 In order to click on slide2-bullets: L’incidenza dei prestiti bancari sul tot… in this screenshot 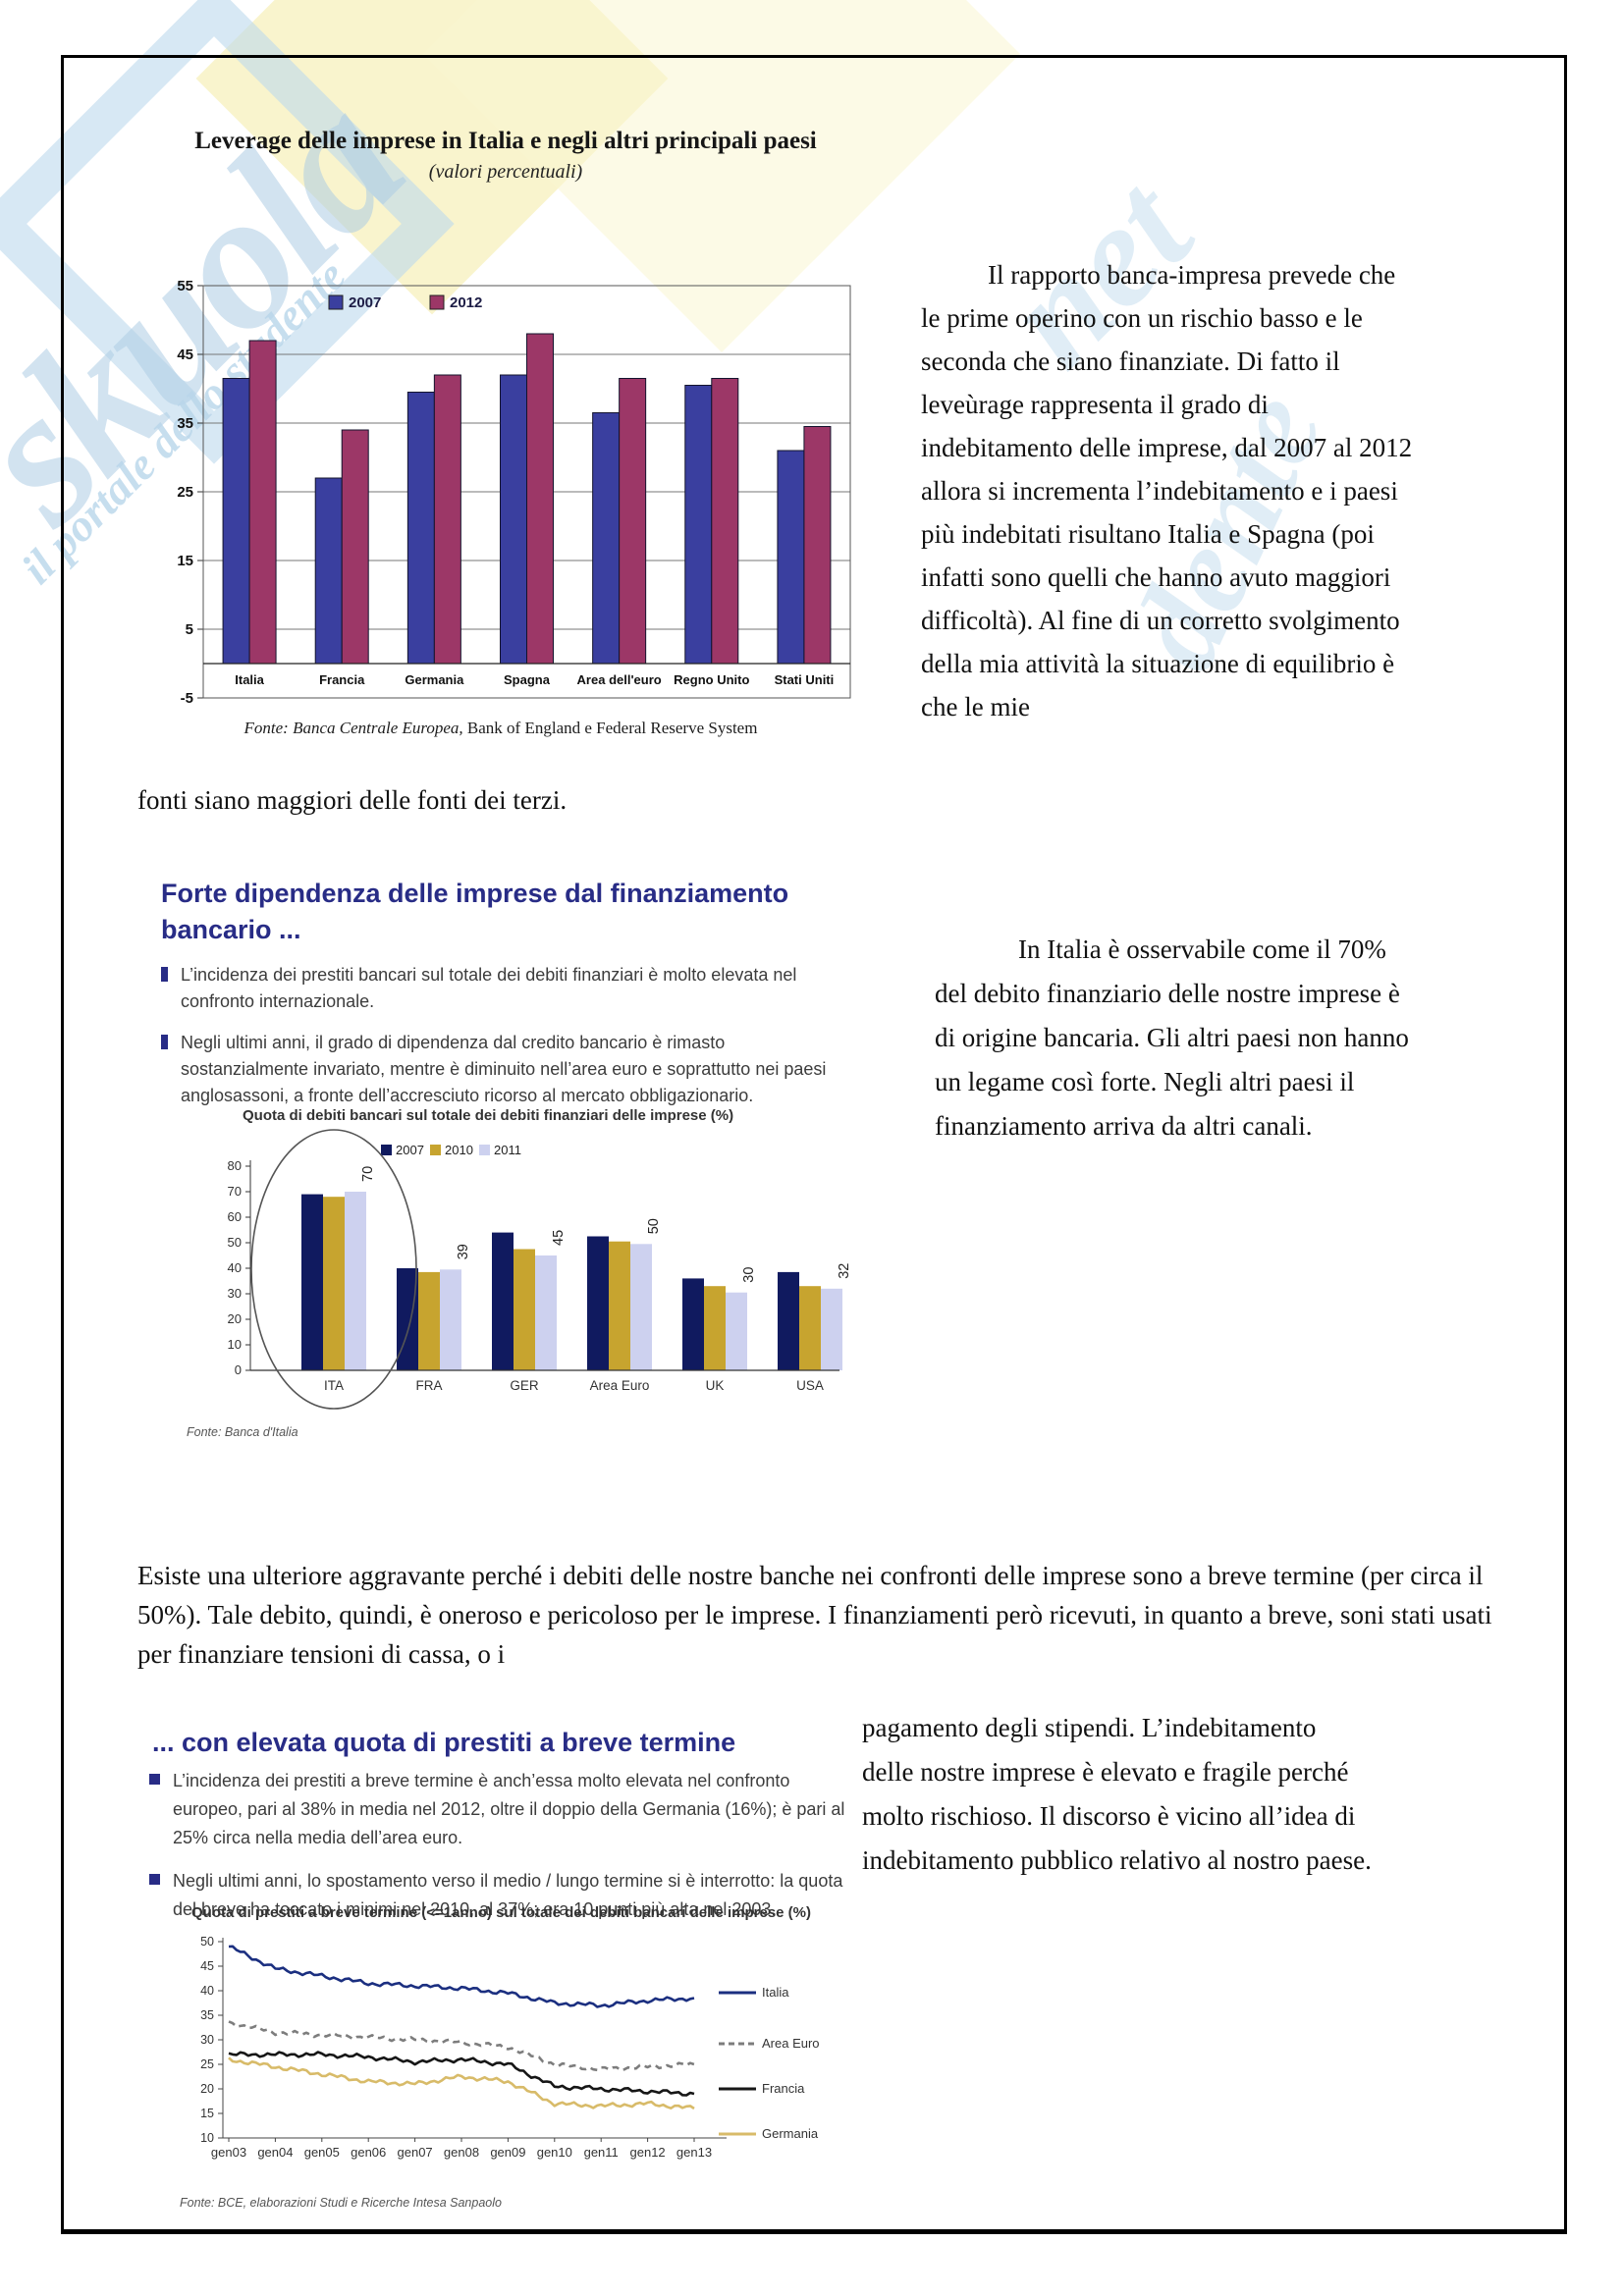, I will do `click(504, 1043)`.